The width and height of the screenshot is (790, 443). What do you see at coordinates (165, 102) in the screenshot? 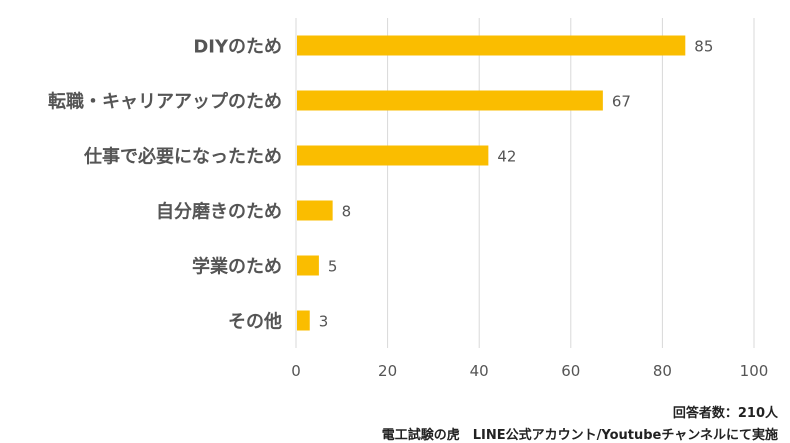
I see `category-label: 転職・キャリアアップのため` at bounding box center [165, 102].